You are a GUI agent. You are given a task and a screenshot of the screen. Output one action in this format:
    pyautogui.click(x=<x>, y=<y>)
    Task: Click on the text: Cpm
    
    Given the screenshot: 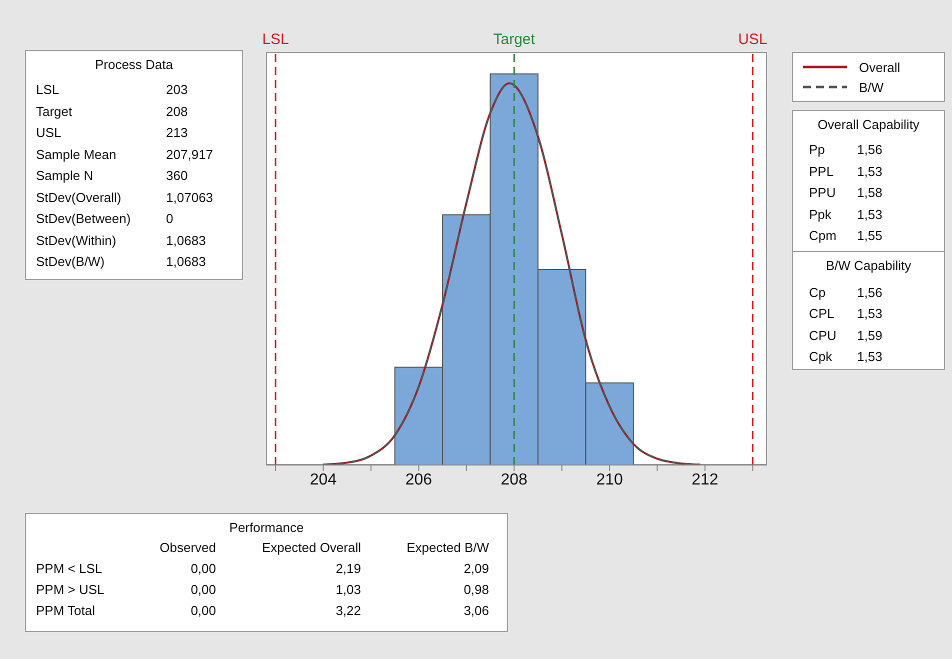 What is the action you would take?
    pyautogui.click(x=823, y=236)
    